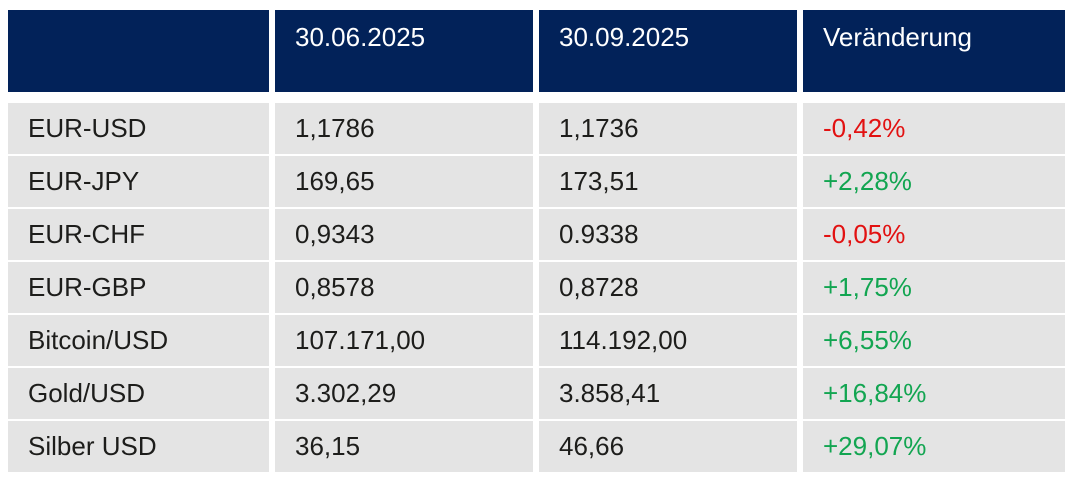 Image resolution: width=1073 pixels, height=484 pixels. I want to click on value-date-2: 3.858,41, so click(668, 393).